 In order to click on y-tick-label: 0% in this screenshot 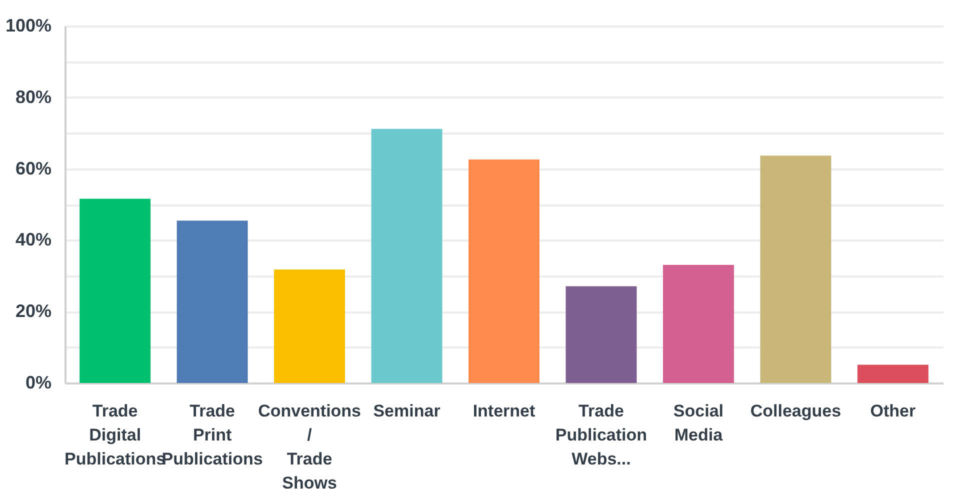, I will do `click(38, 382)`.